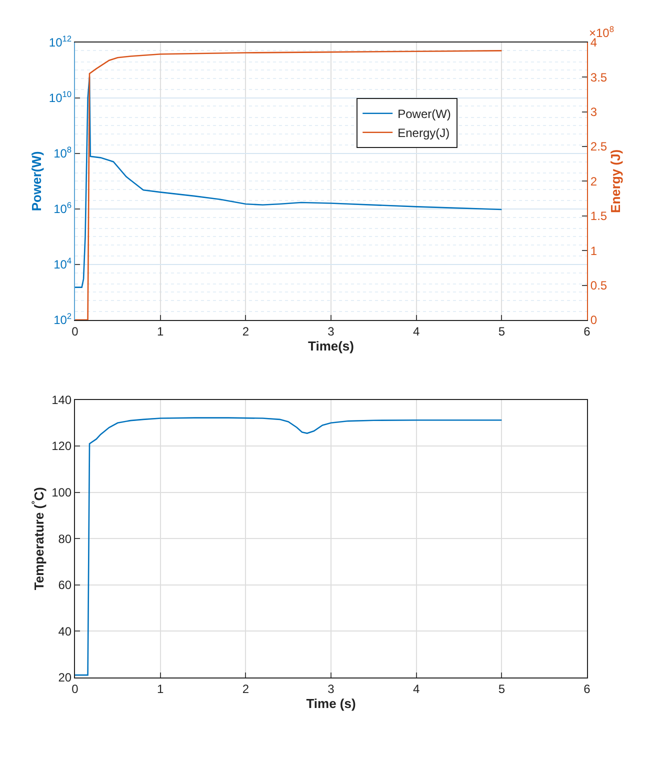 The image size is (652, 764). What do you see at coordinates (331, 703) in the screenshot?
I see `x-axis-title: Time (s)` at bounding box center [331, 703].